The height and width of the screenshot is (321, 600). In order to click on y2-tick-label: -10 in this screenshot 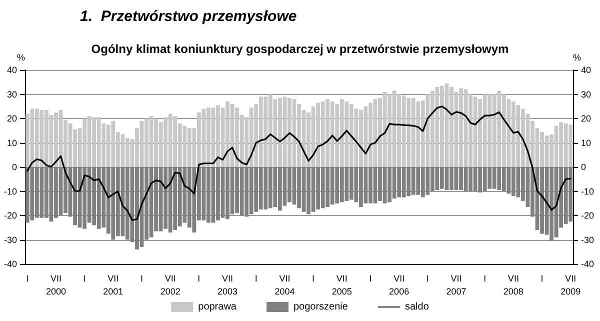, I will do `click(587, 191)`.